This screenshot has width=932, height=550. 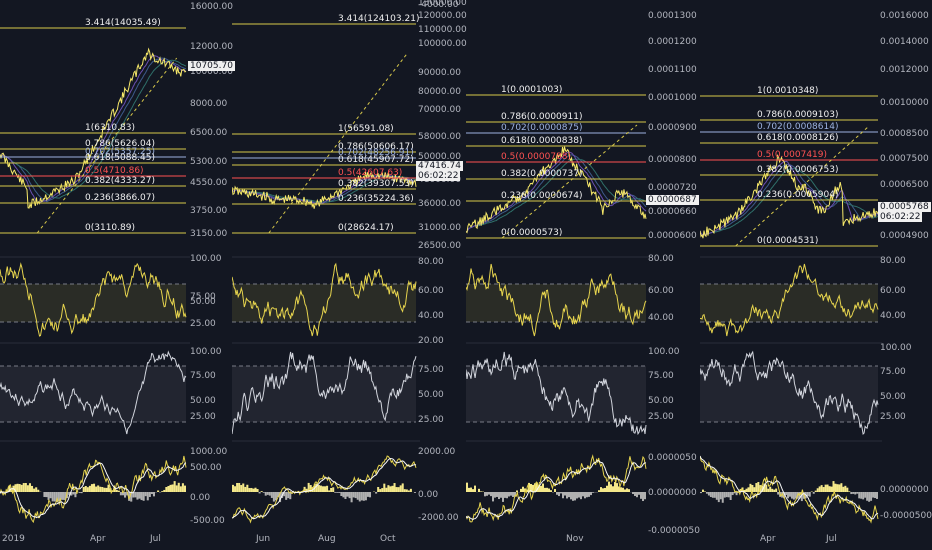 I want to click on stoch-axis-tick: 50.00, so click(x=203, y=401).